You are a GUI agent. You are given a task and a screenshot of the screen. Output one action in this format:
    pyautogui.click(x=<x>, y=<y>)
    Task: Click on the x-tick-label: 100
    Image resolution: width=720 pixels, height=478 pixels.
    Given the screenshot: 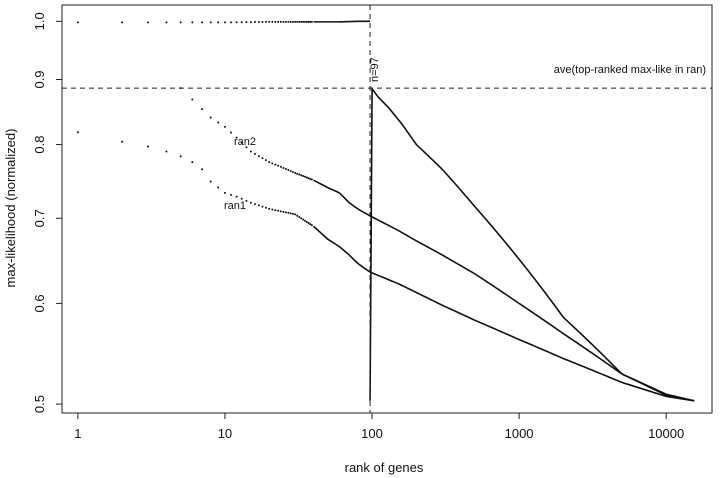 What is the action you would take?
    pyautogui.click(x=372, y=433)
    